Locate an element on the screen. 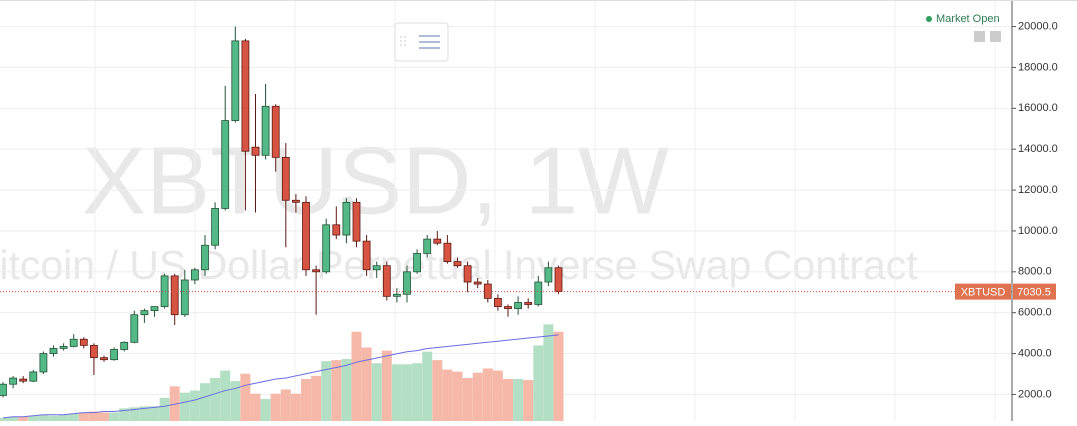 This screenshot has height=426, width=1077. volume-pane is located at coordinates (282, 372).